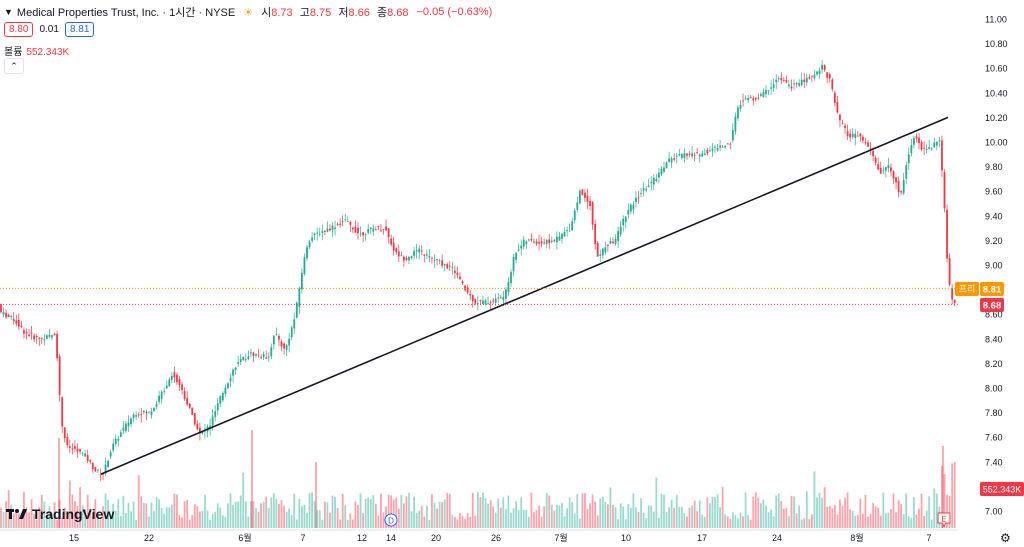 The image size is (1024, 547). I want to click on tradingview-logo: TradingView, so click(60, 514).